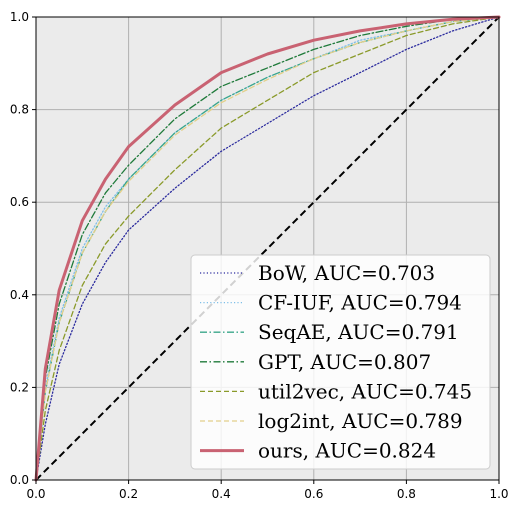  Describe the element at coordinates (19, 17) in the screenshot. I see `y-tick-label-5: 1.0` at that location.